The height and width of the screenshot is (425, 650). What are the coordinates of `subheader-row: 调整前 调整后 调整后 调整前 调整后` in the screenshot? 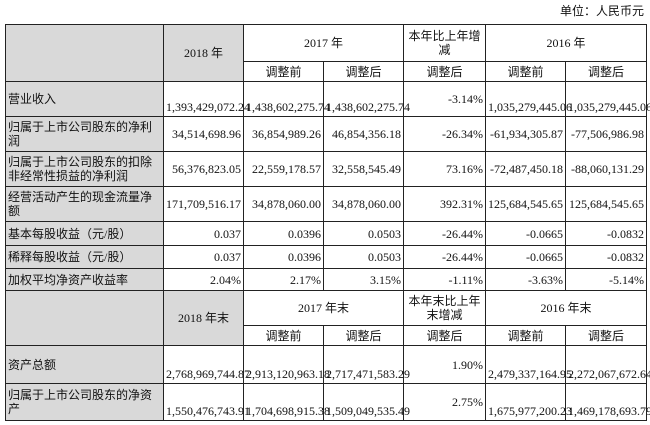 It's located at (327, 71).